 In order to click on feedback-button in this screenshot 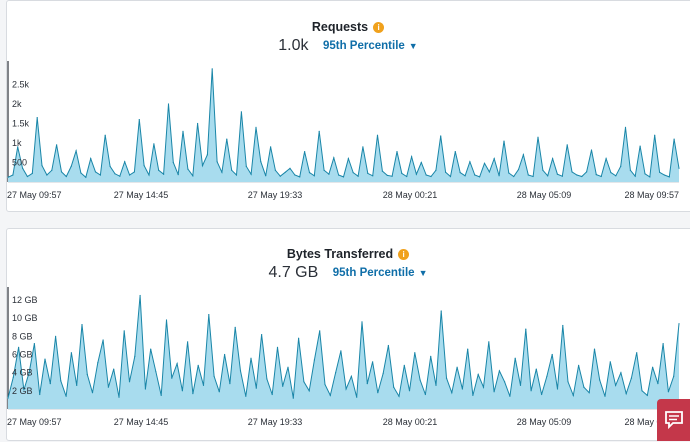, I will do `click(673, 420)`.